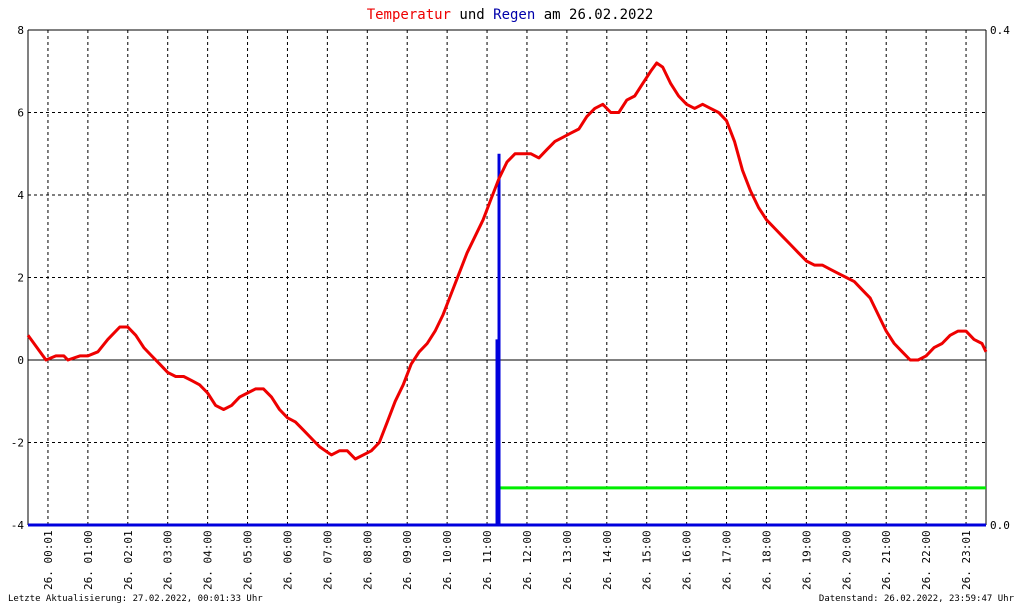 The height and width of the screenshot is (606, 1020). Describe the element at coordinates (1000, 525) in the screenshot. I see `y-tick-right-label: 0.0` at that location.